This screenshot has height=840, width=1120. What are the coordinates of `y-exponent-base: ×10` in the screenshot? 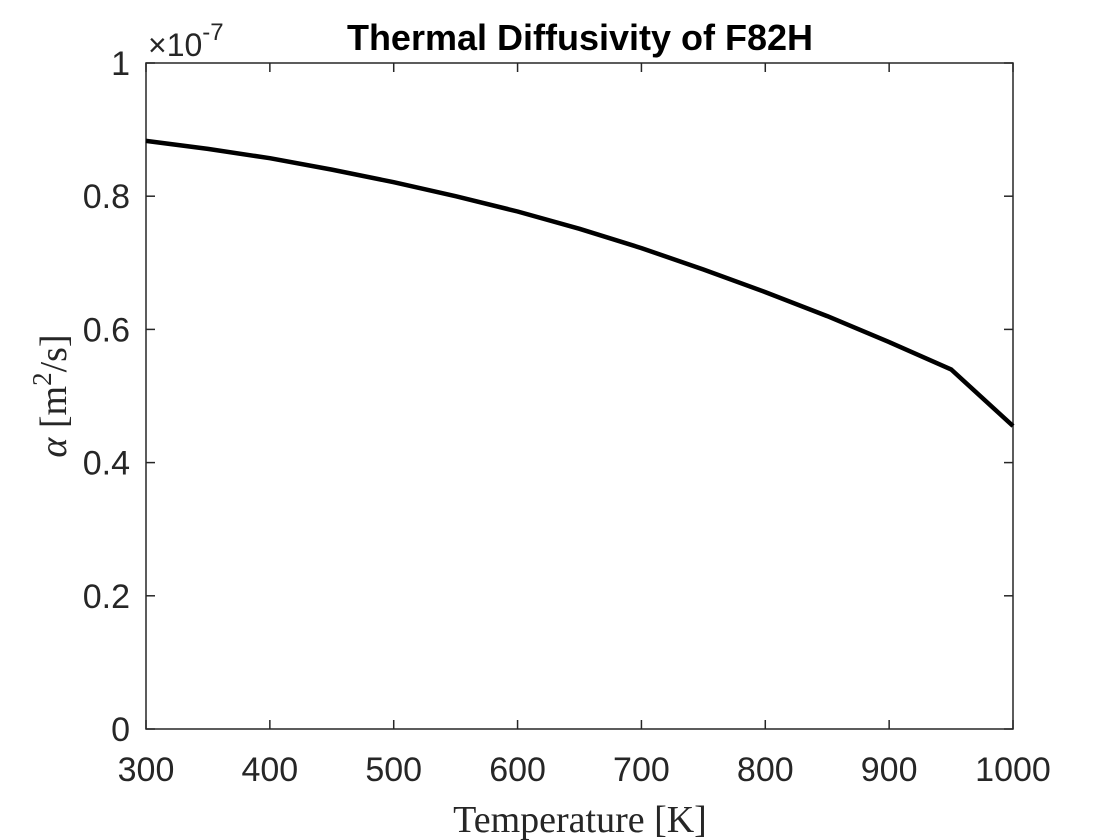 It's located at (175, 45).